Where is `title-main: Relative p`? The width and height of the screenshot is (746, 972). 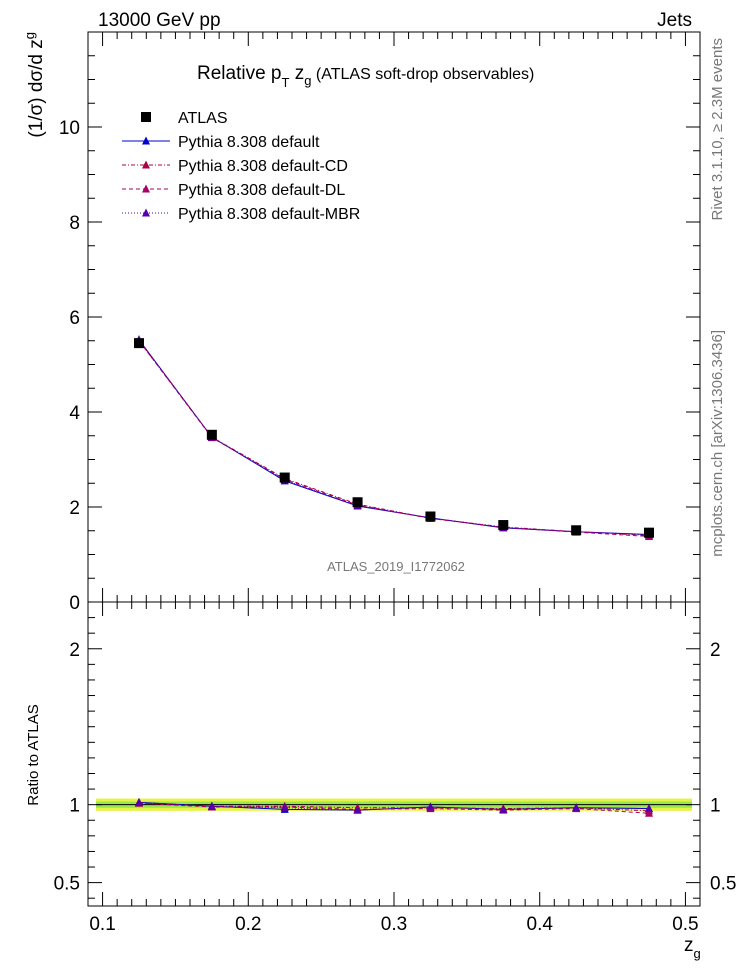 title-main: Relative p is located at coordinates (239, 73).